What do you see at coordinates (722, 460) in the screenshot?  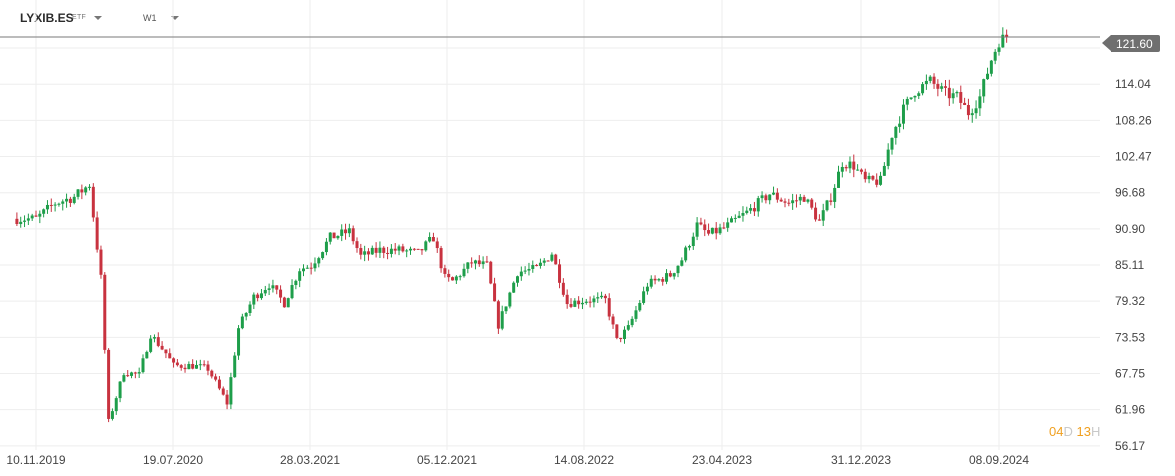 I see `x-tick-label: 23.04.2023` at bounding box center [722, 460].